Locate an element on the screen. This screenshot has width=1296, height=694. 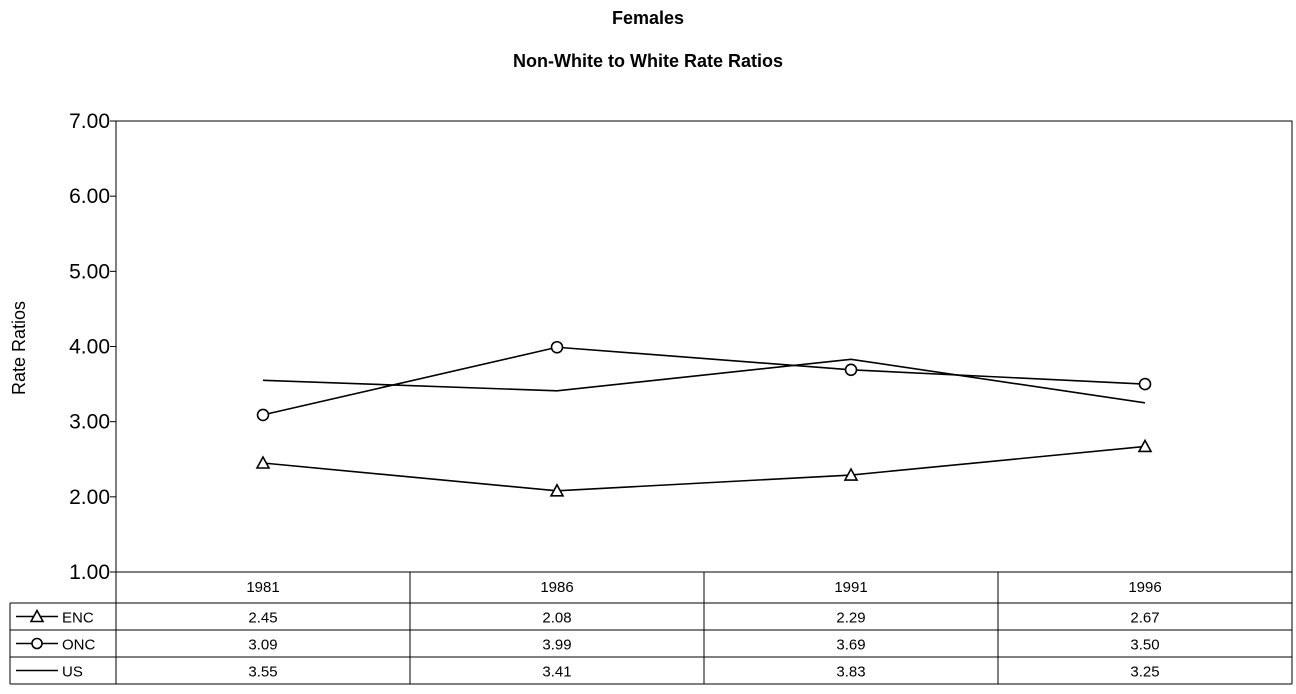
y-tick-label: 4.00 is located at coordinates (89, 347).